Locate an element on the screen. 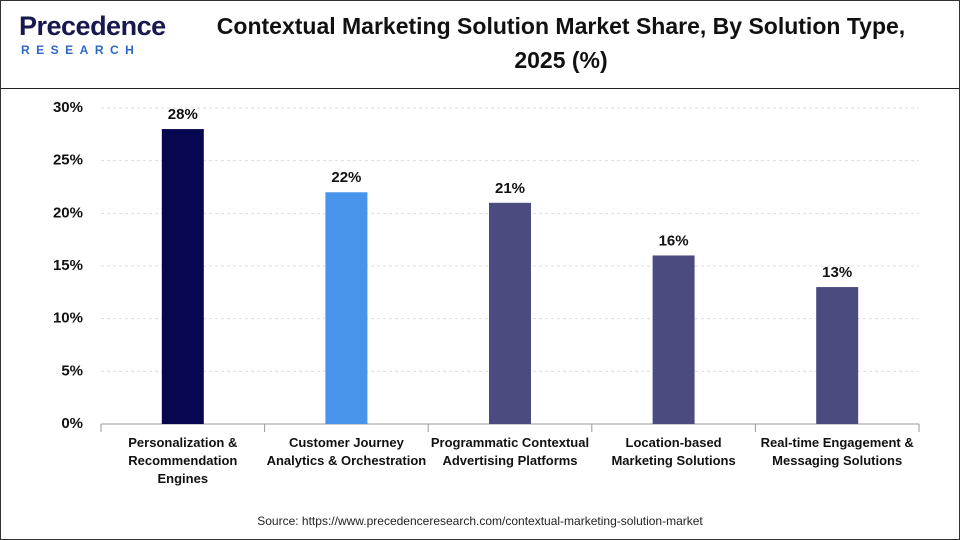 This screenshot has height=540, width=960. data-label: 13% is located at coordinates (837, 272).